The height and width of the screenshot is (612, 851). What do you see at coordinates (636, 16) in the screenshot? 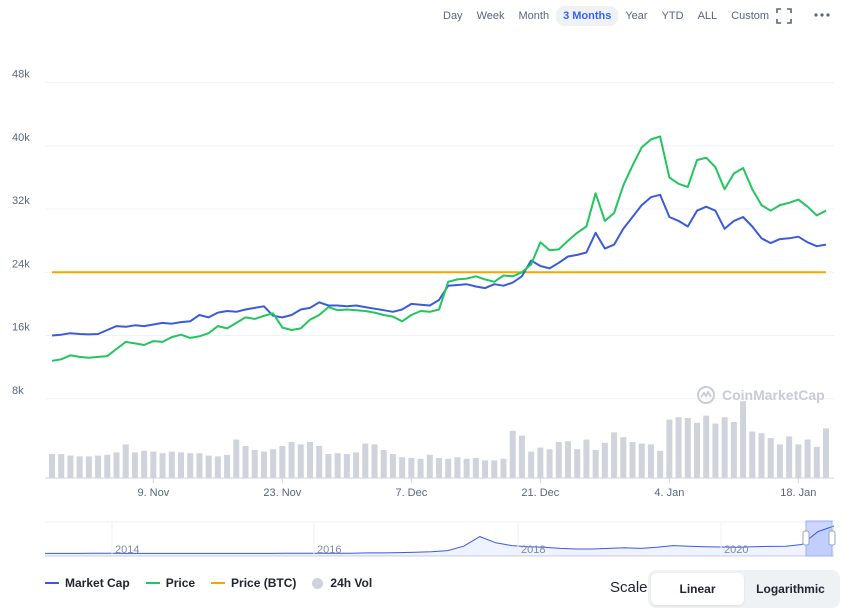
I see `range-year-button: Year` at bounding box center [636, 16].